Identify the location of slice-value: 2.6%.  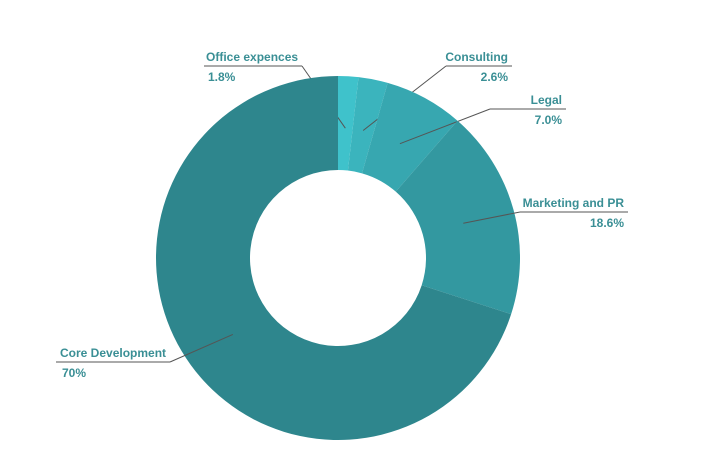
(495, 77).